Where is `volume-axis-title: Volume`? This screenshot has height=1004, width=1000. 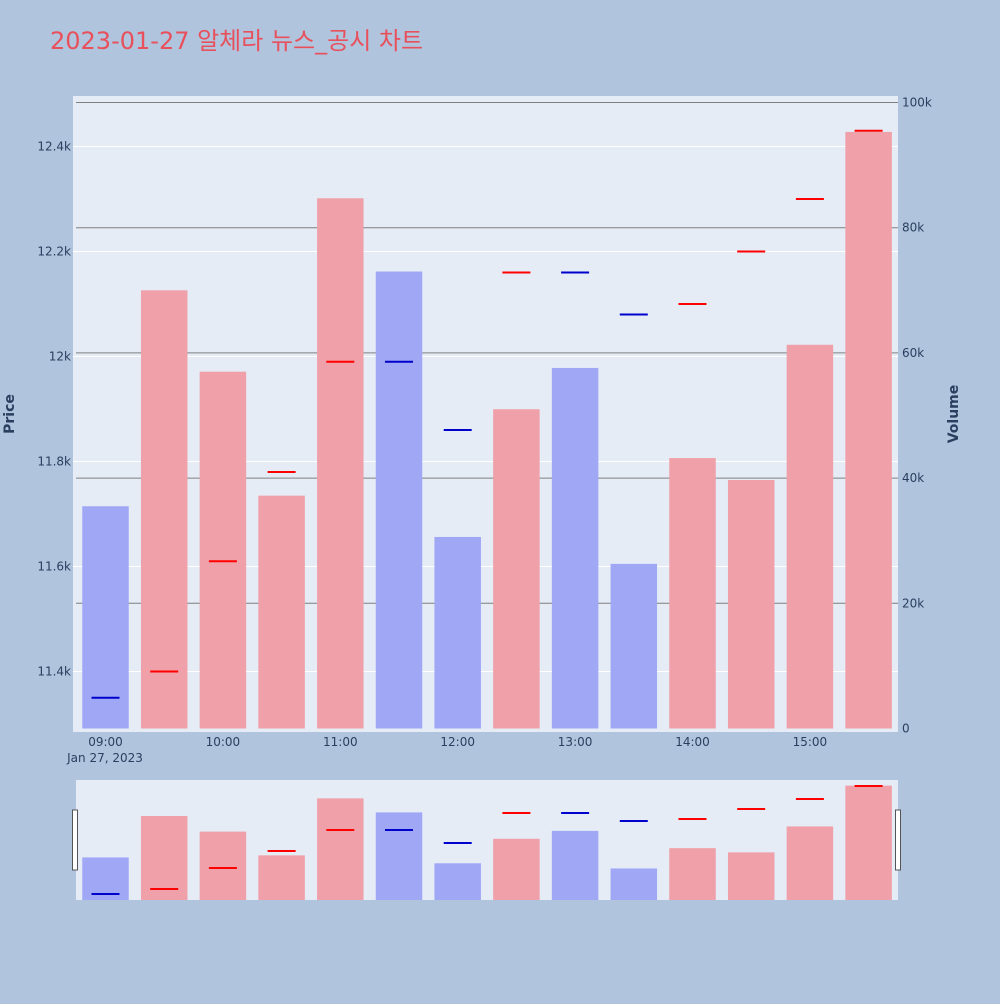
volume-axis-title: Volume is located at coordinates (954, 414).